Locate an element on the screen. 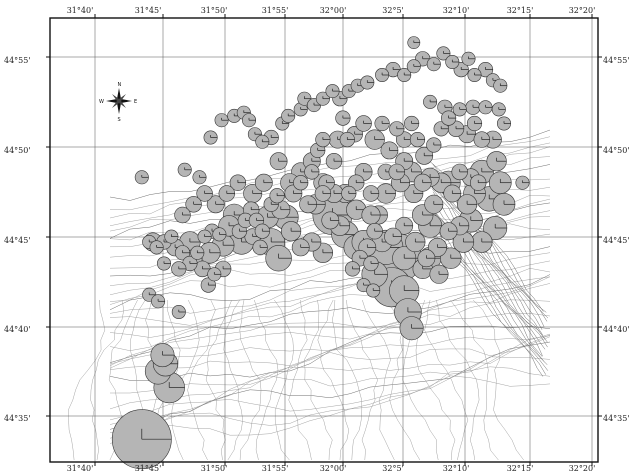 This screenshot has width=636, height=475. lon-label-top: 32°20' is located at coordinates (582, 10).